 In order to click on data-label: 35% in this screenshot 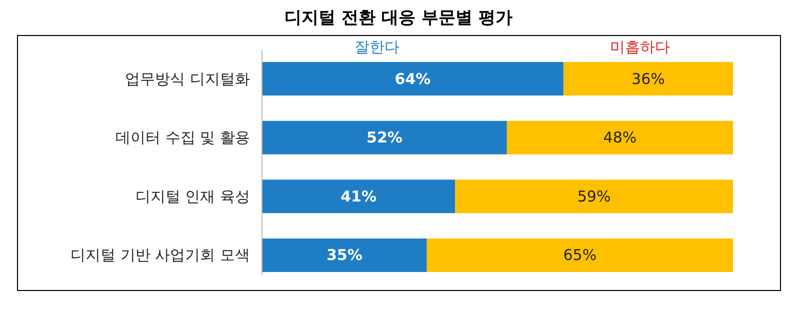, I will do `click(344, 255)`.